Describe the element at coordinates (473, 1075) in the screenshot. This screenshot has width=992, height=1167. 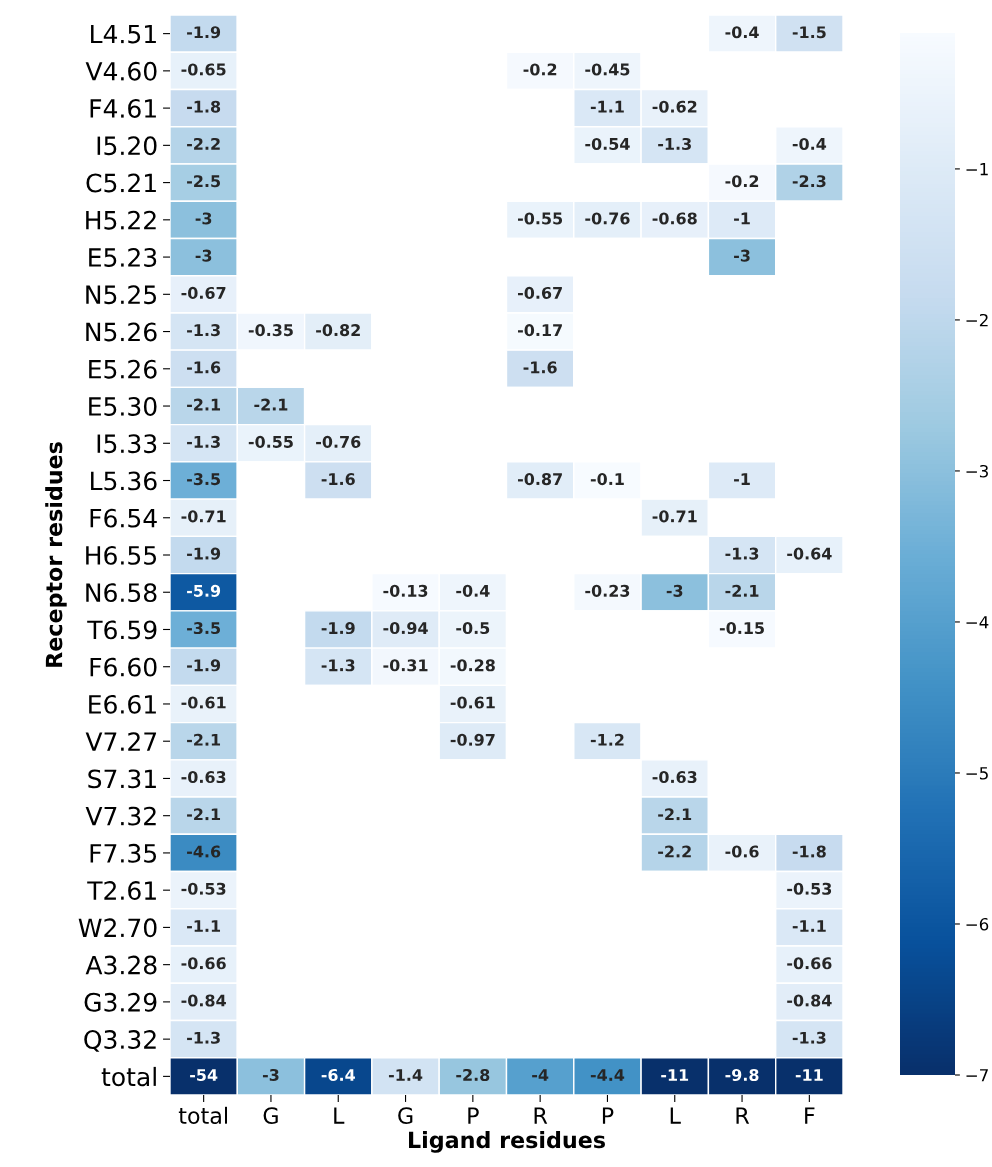
I see `data-label: -2.8` at that location.